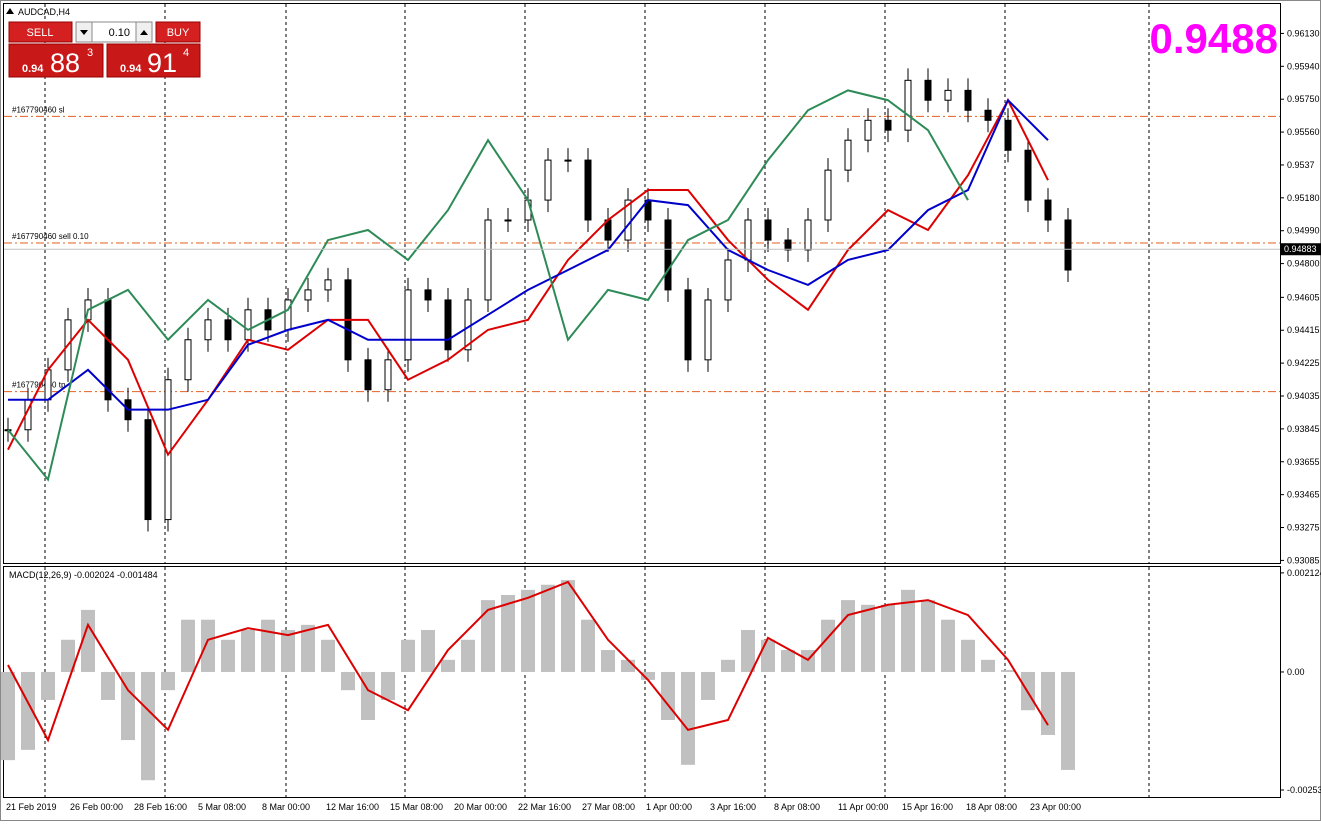 The height and width of the screenshot is (826, 1321). I want to click on buy-button, so click(178, 32).